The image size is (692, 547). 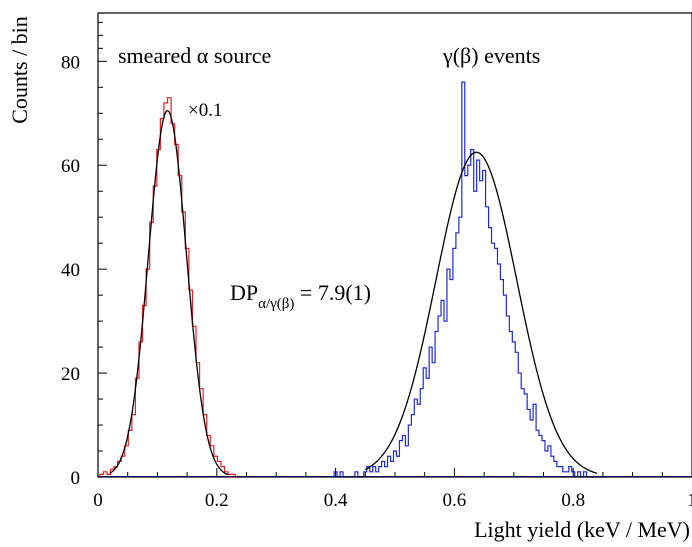 I want to click on y-tick-label: 80, so click(x=70, y=62).